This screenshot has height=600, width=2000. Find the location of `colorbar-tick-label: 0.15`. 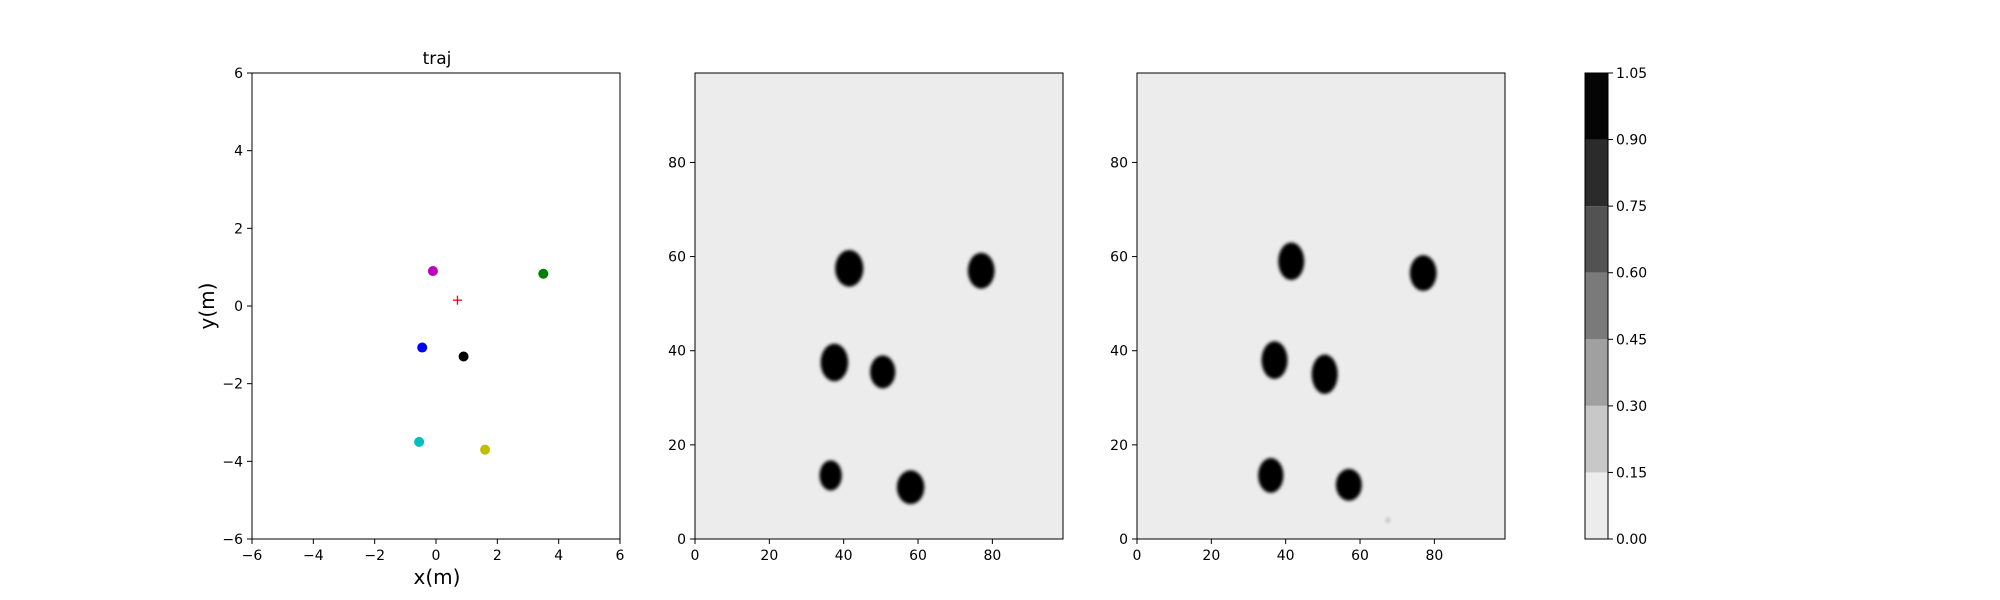

colorbar-tick-label: 0.15 is located at coordinates (1631, 473).